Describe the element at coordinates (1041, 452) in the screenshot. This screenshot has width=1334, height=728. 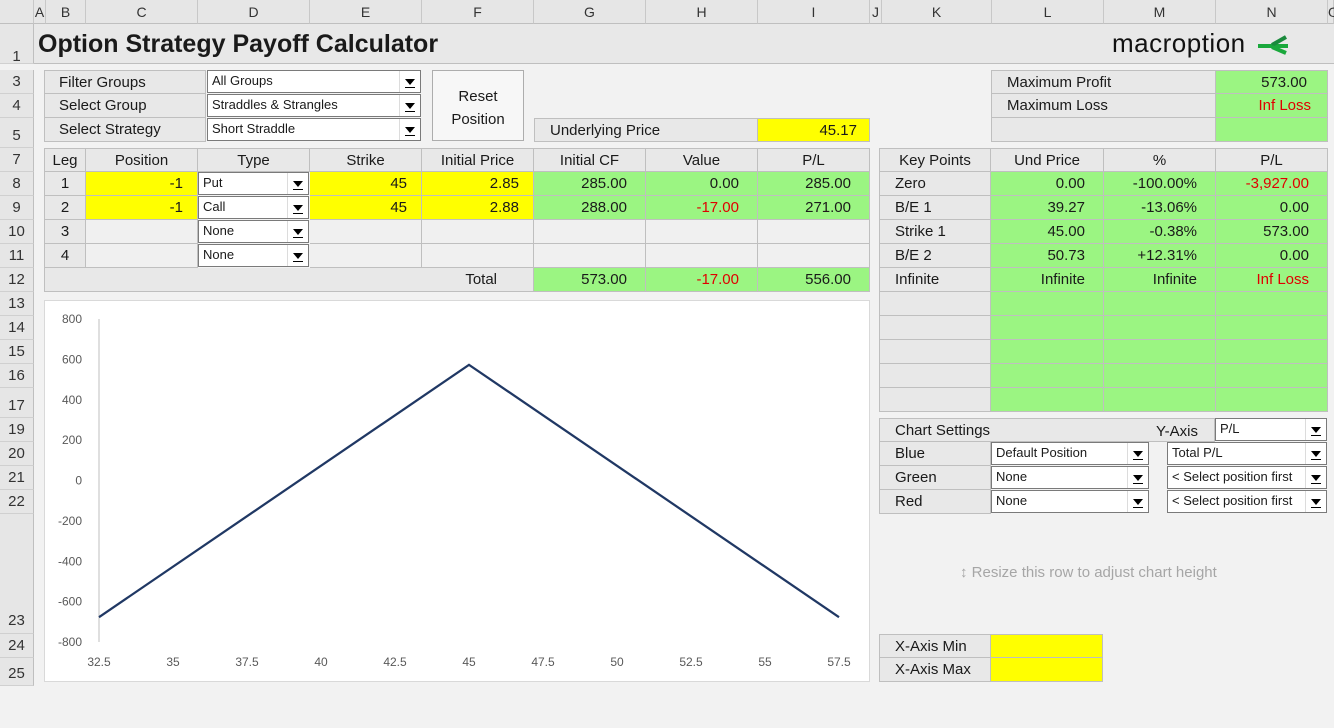
I see `blue-position-value: Default Position` at that location.